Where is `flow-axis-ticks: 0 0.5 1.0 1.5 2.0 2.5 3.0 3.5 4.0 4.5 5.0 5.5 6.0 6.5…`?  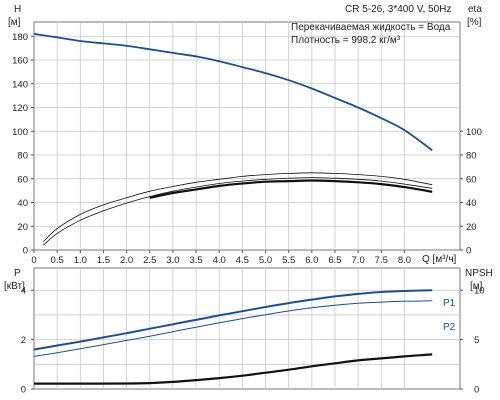
flow-axis-ticks: 0 0.5 1.0 1.5 2.0 2.5 3.0 3.5 4.0 4.5 5.0 5.5 6.0 6.5… is located at coordinates (221, 258).